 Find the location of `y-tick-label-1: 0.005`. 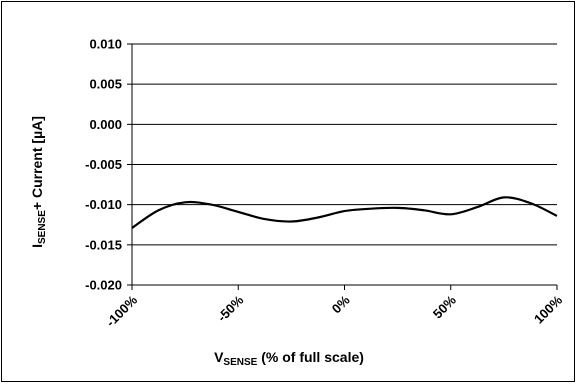

y-tick-label-1: 0.005 is located at coordinates (105, 84).